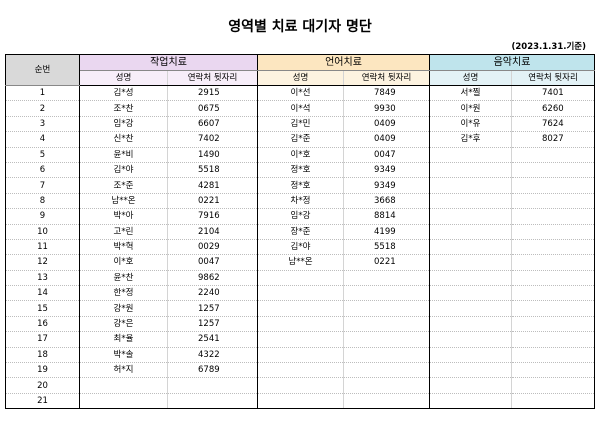  What do you see at coordinates (42, 124) in the screenshot?
I see `row-number: 3` at bounding box center [42, 124].